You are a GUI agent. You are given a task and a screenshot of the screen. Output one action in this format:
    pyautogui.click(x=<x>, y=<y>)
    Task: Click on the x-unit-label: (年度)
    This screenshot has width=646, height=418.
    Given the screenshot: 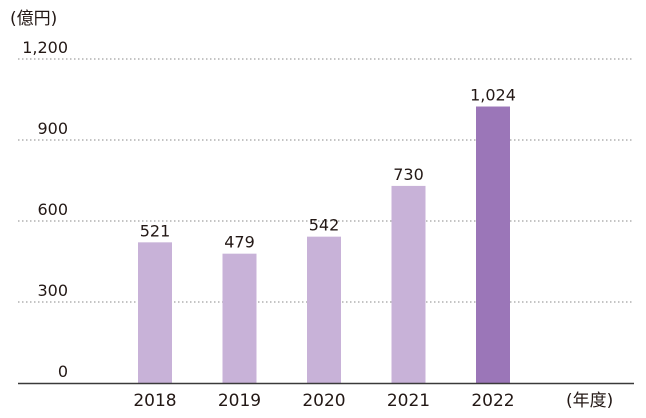 What is the action you would take?
    pyautogui.click(x=589, y=401)
    